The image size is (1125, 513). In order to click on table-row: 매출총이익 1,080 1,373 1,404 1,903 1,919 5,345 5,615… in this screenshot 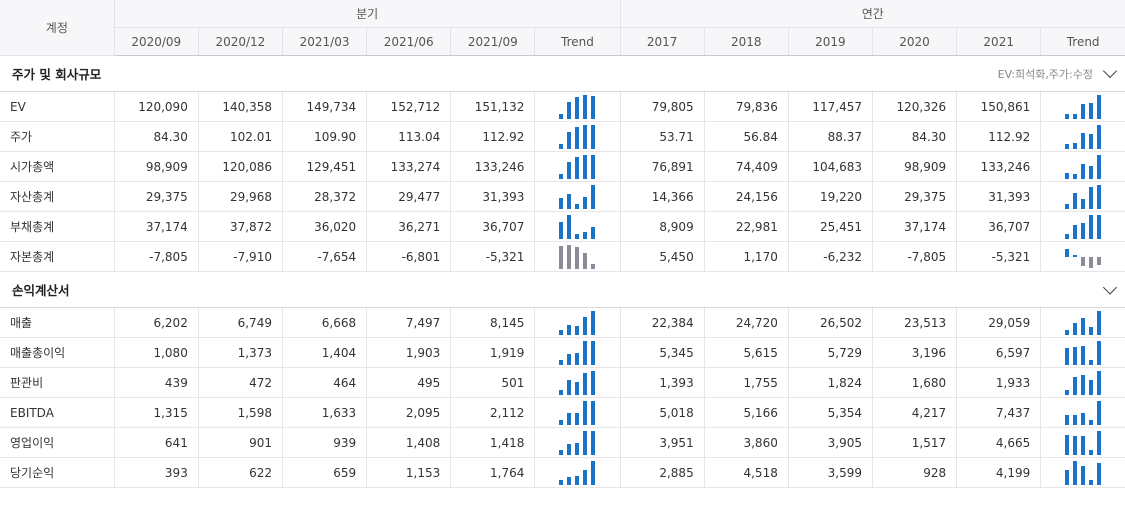, I will do `click(562, 352)`.